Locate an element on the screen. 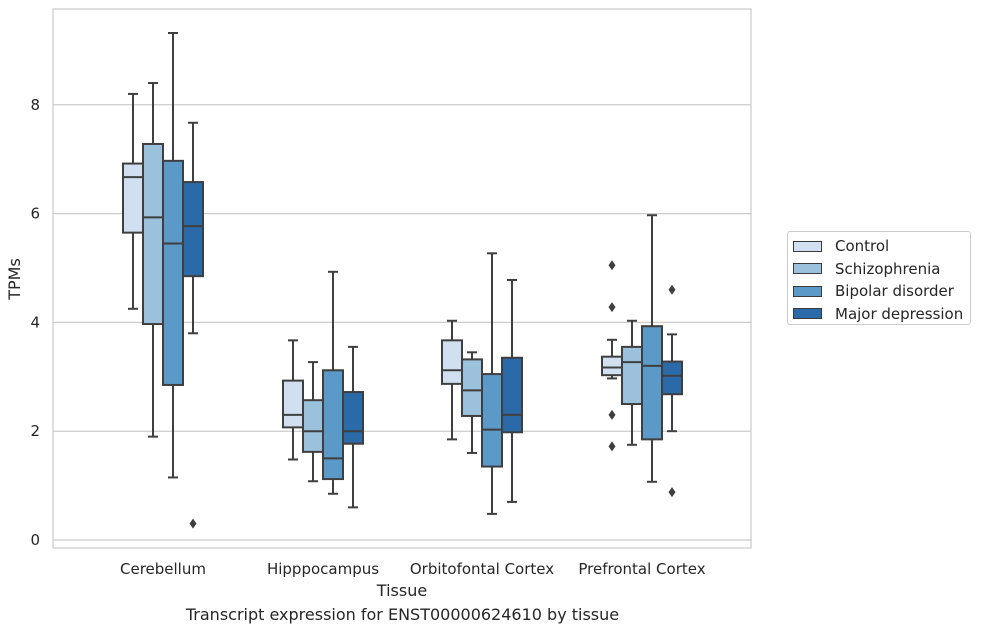  y-tick-label: 4 is located at coordinates (35, 322).